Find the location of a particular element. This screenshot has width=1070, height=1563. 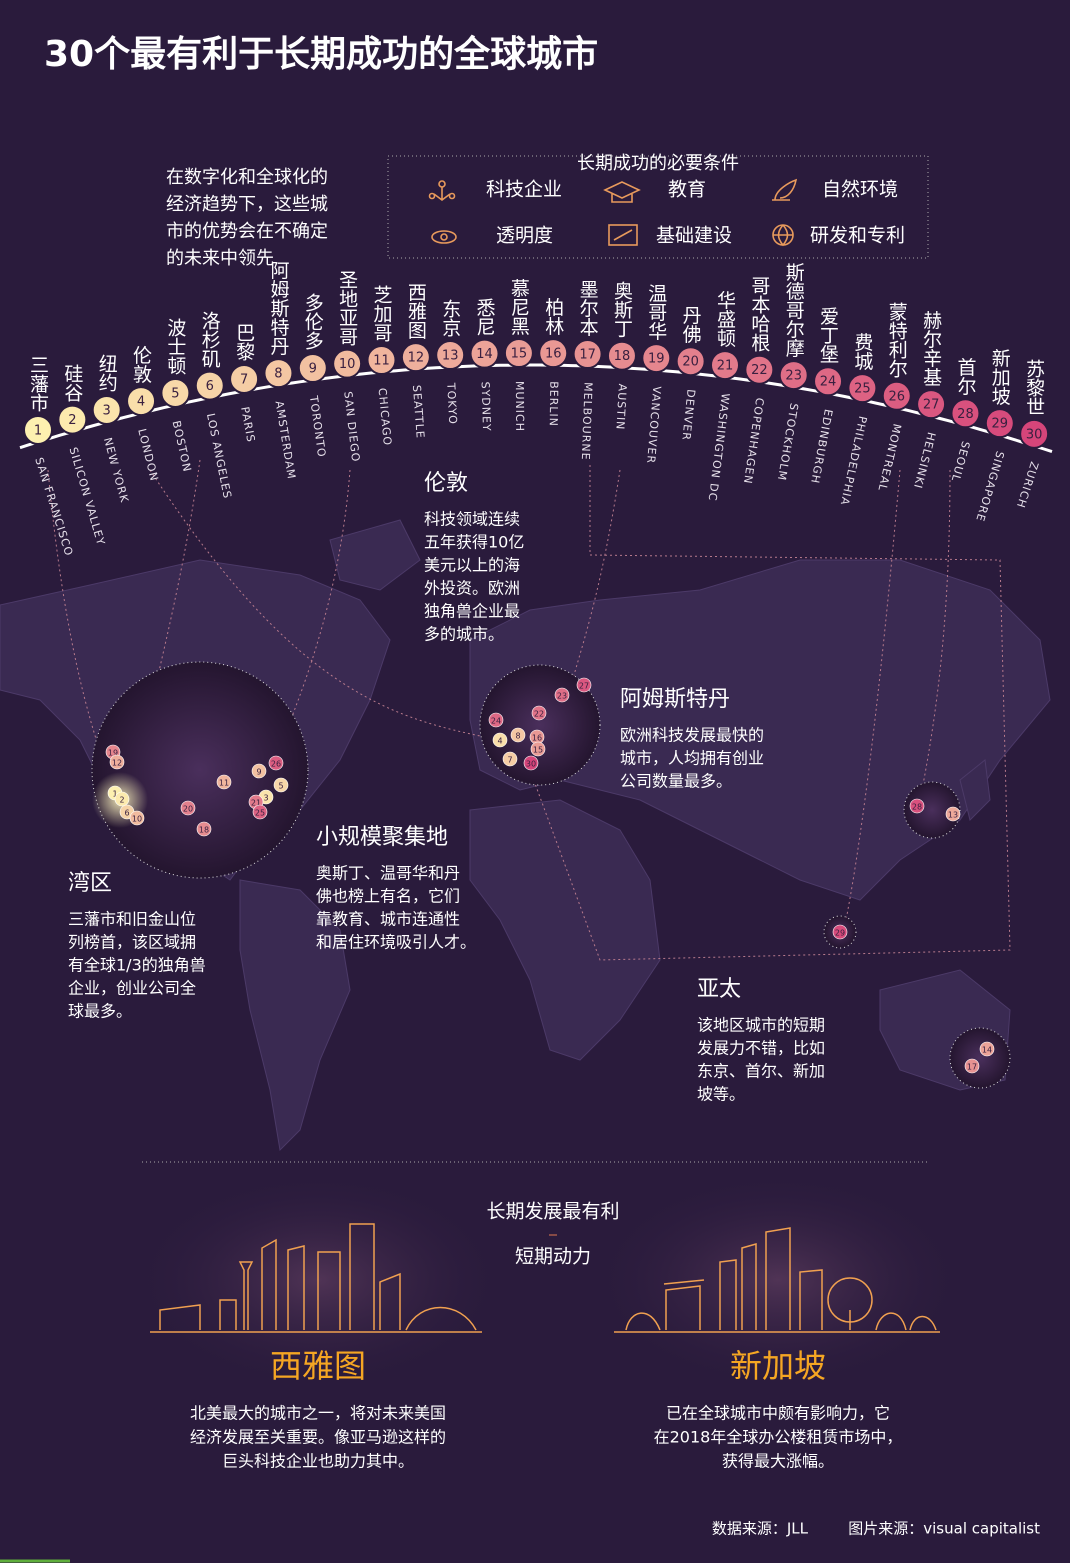

rank-number: 21 is located at coordinates (725, 366).